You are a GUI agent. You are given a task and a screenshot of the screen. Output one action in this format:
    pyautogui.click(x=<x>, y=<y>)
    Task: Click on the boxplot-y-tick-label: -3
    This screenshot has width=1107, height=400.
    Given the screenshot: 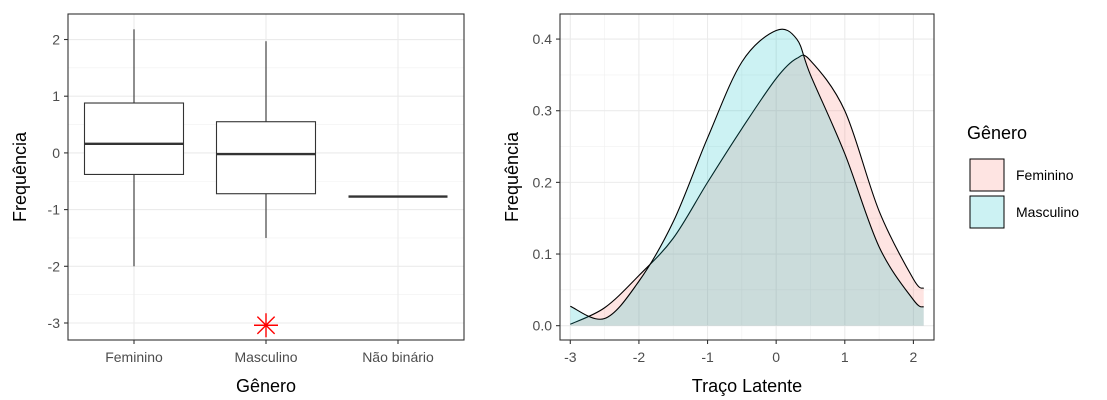 What is the action you would take?
    pyautogui.click(x=54, y=323)
    